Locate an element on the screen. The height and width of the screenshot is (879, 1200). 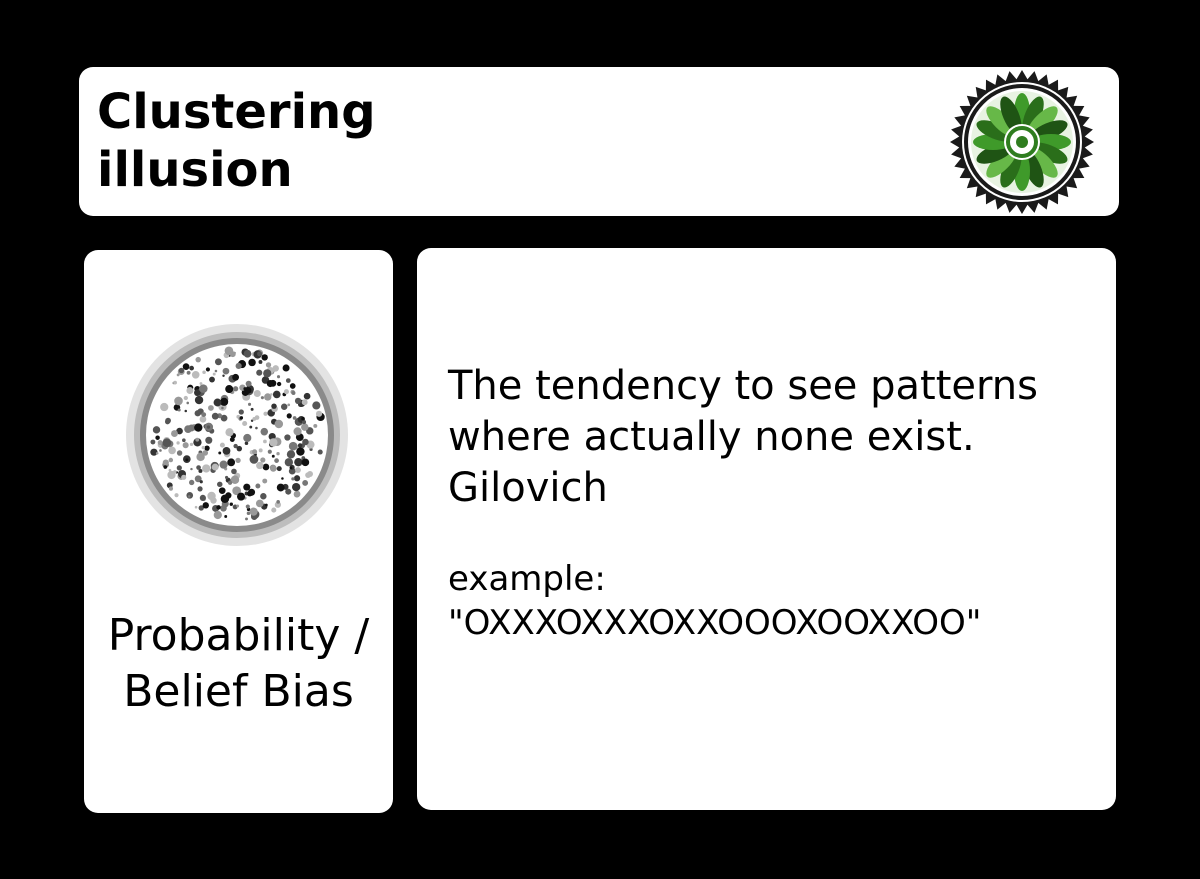
title-line-1: Clustering is located at coordinates (236, 112).